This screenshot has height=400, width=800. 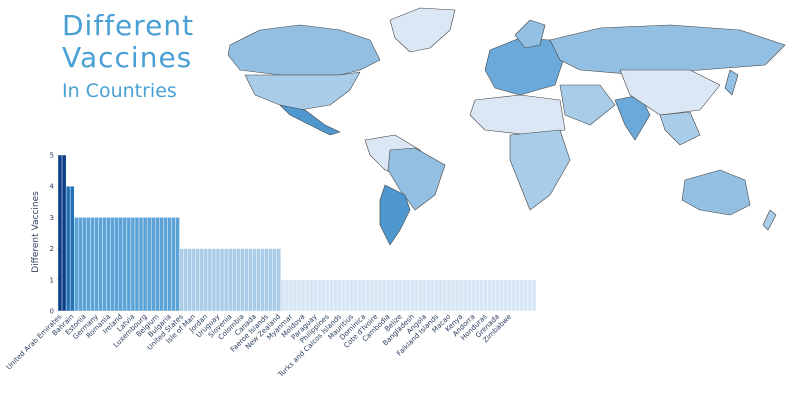 I want to click on new-zealand, so click(x=769, y=220).